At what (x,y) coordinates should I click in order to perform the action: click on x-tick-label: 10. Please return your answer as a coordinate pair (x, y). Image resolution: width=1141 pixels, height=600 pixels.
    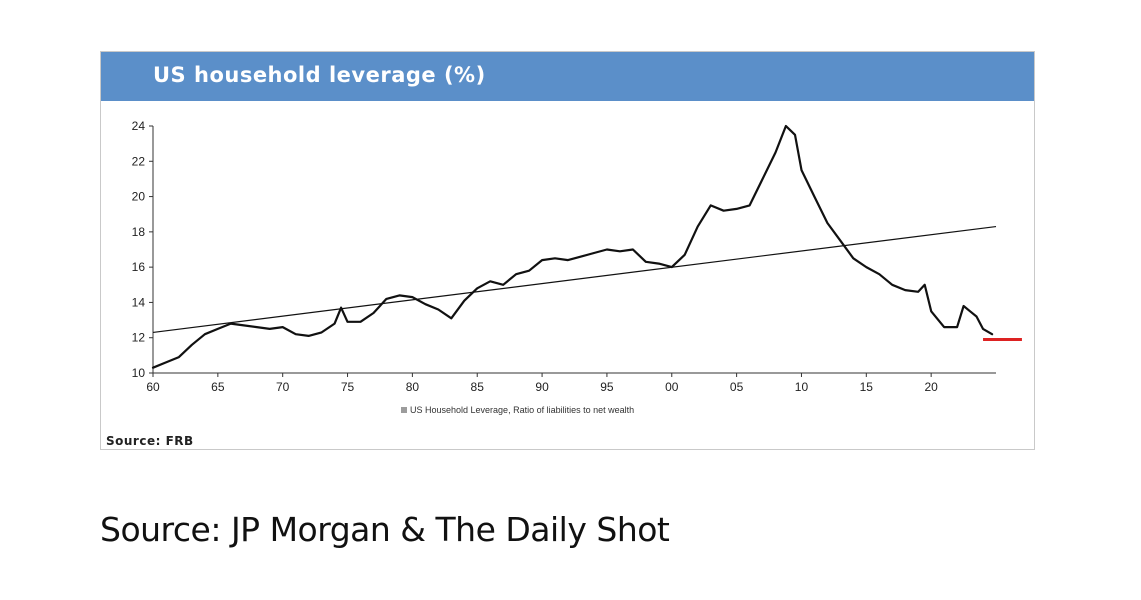
    Looking at the image, I should click on (802, 387).